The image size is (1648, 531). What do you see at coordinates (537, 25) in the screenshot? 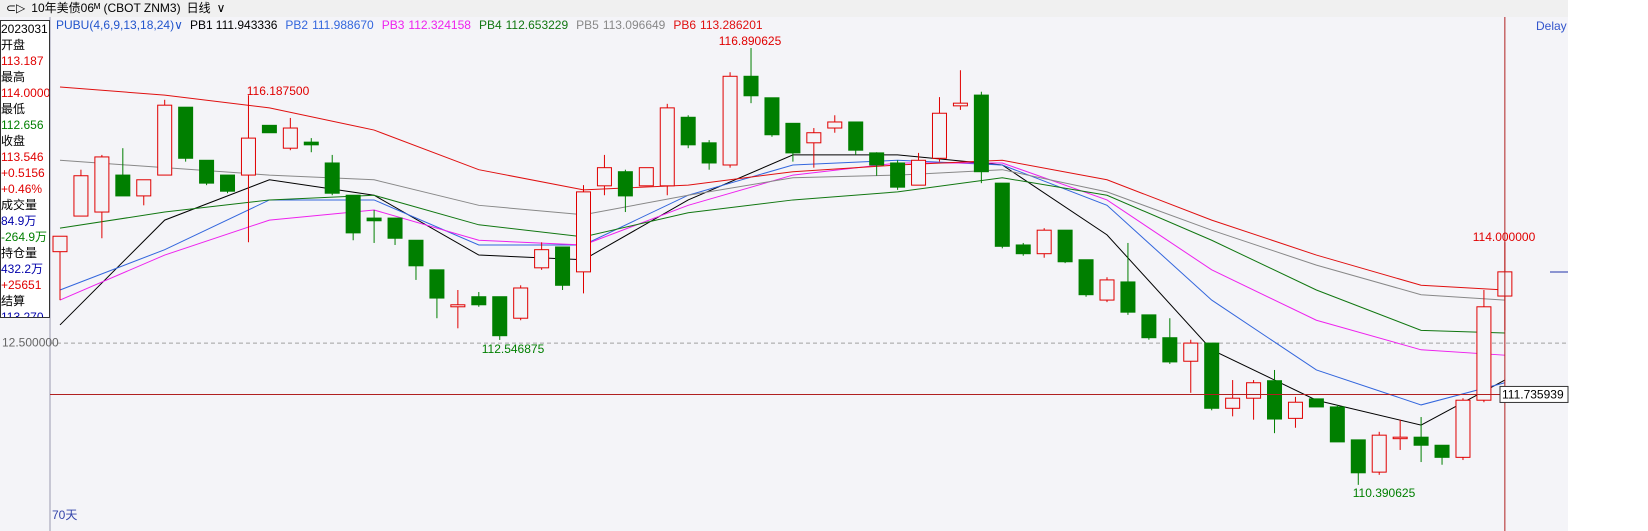
I see `legend-value: 112.653229` at bounding box center [537, 25].